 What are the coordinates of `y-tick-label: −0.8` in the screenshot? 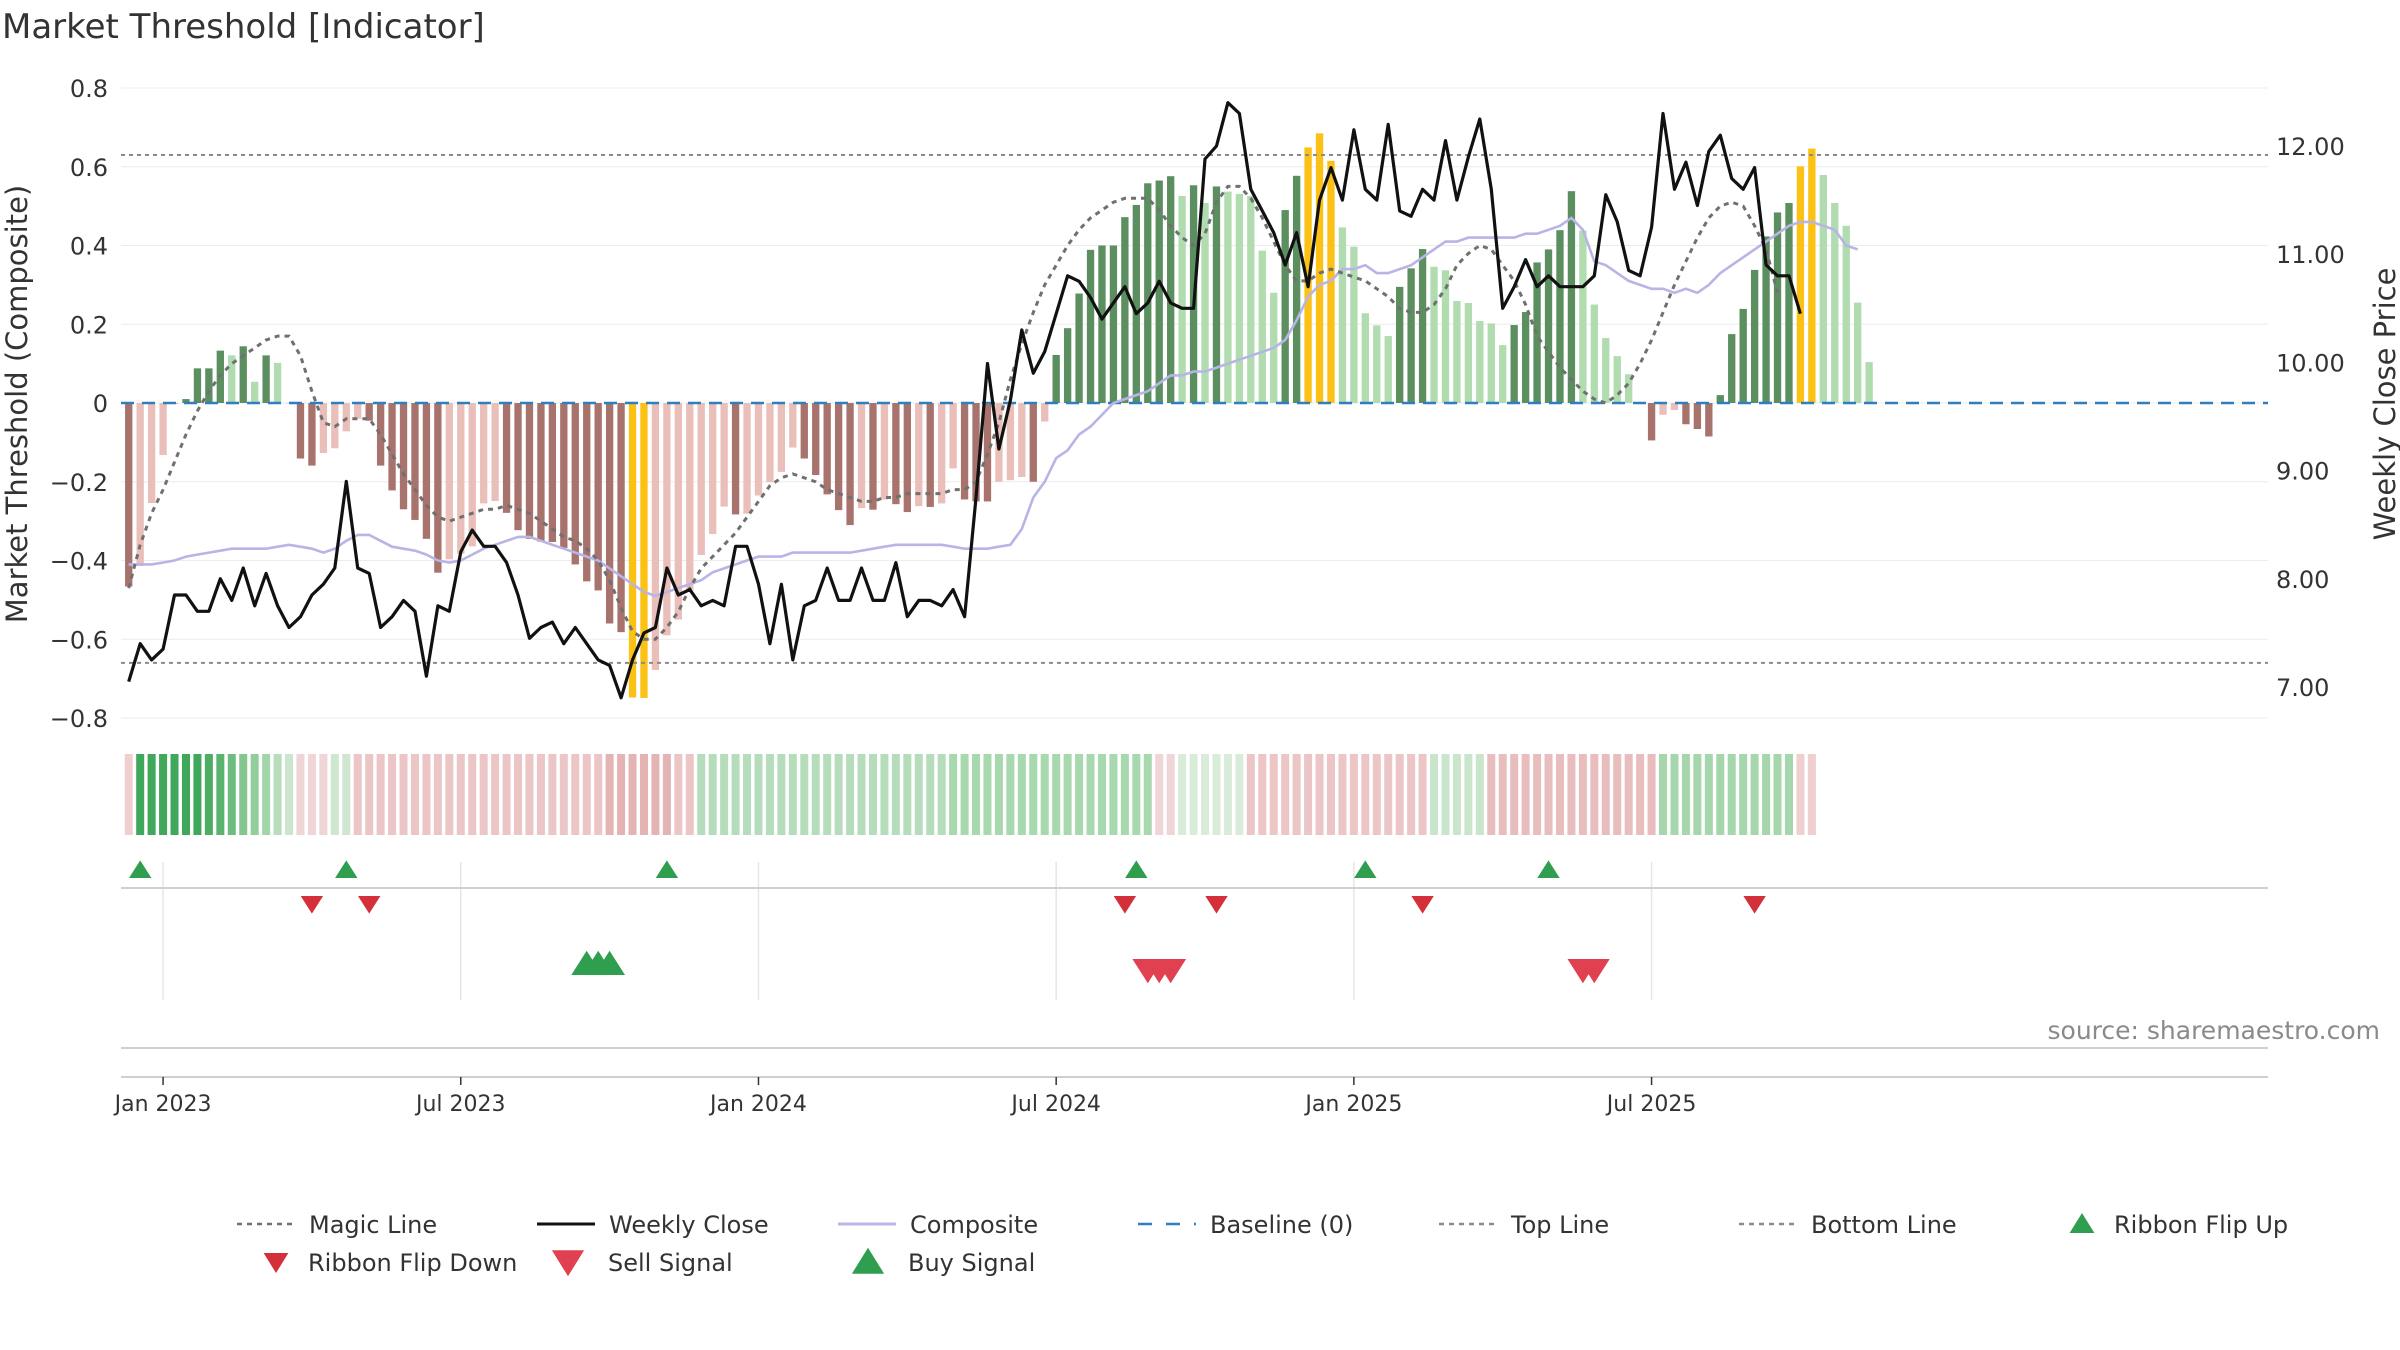 It's located at (79, 719).